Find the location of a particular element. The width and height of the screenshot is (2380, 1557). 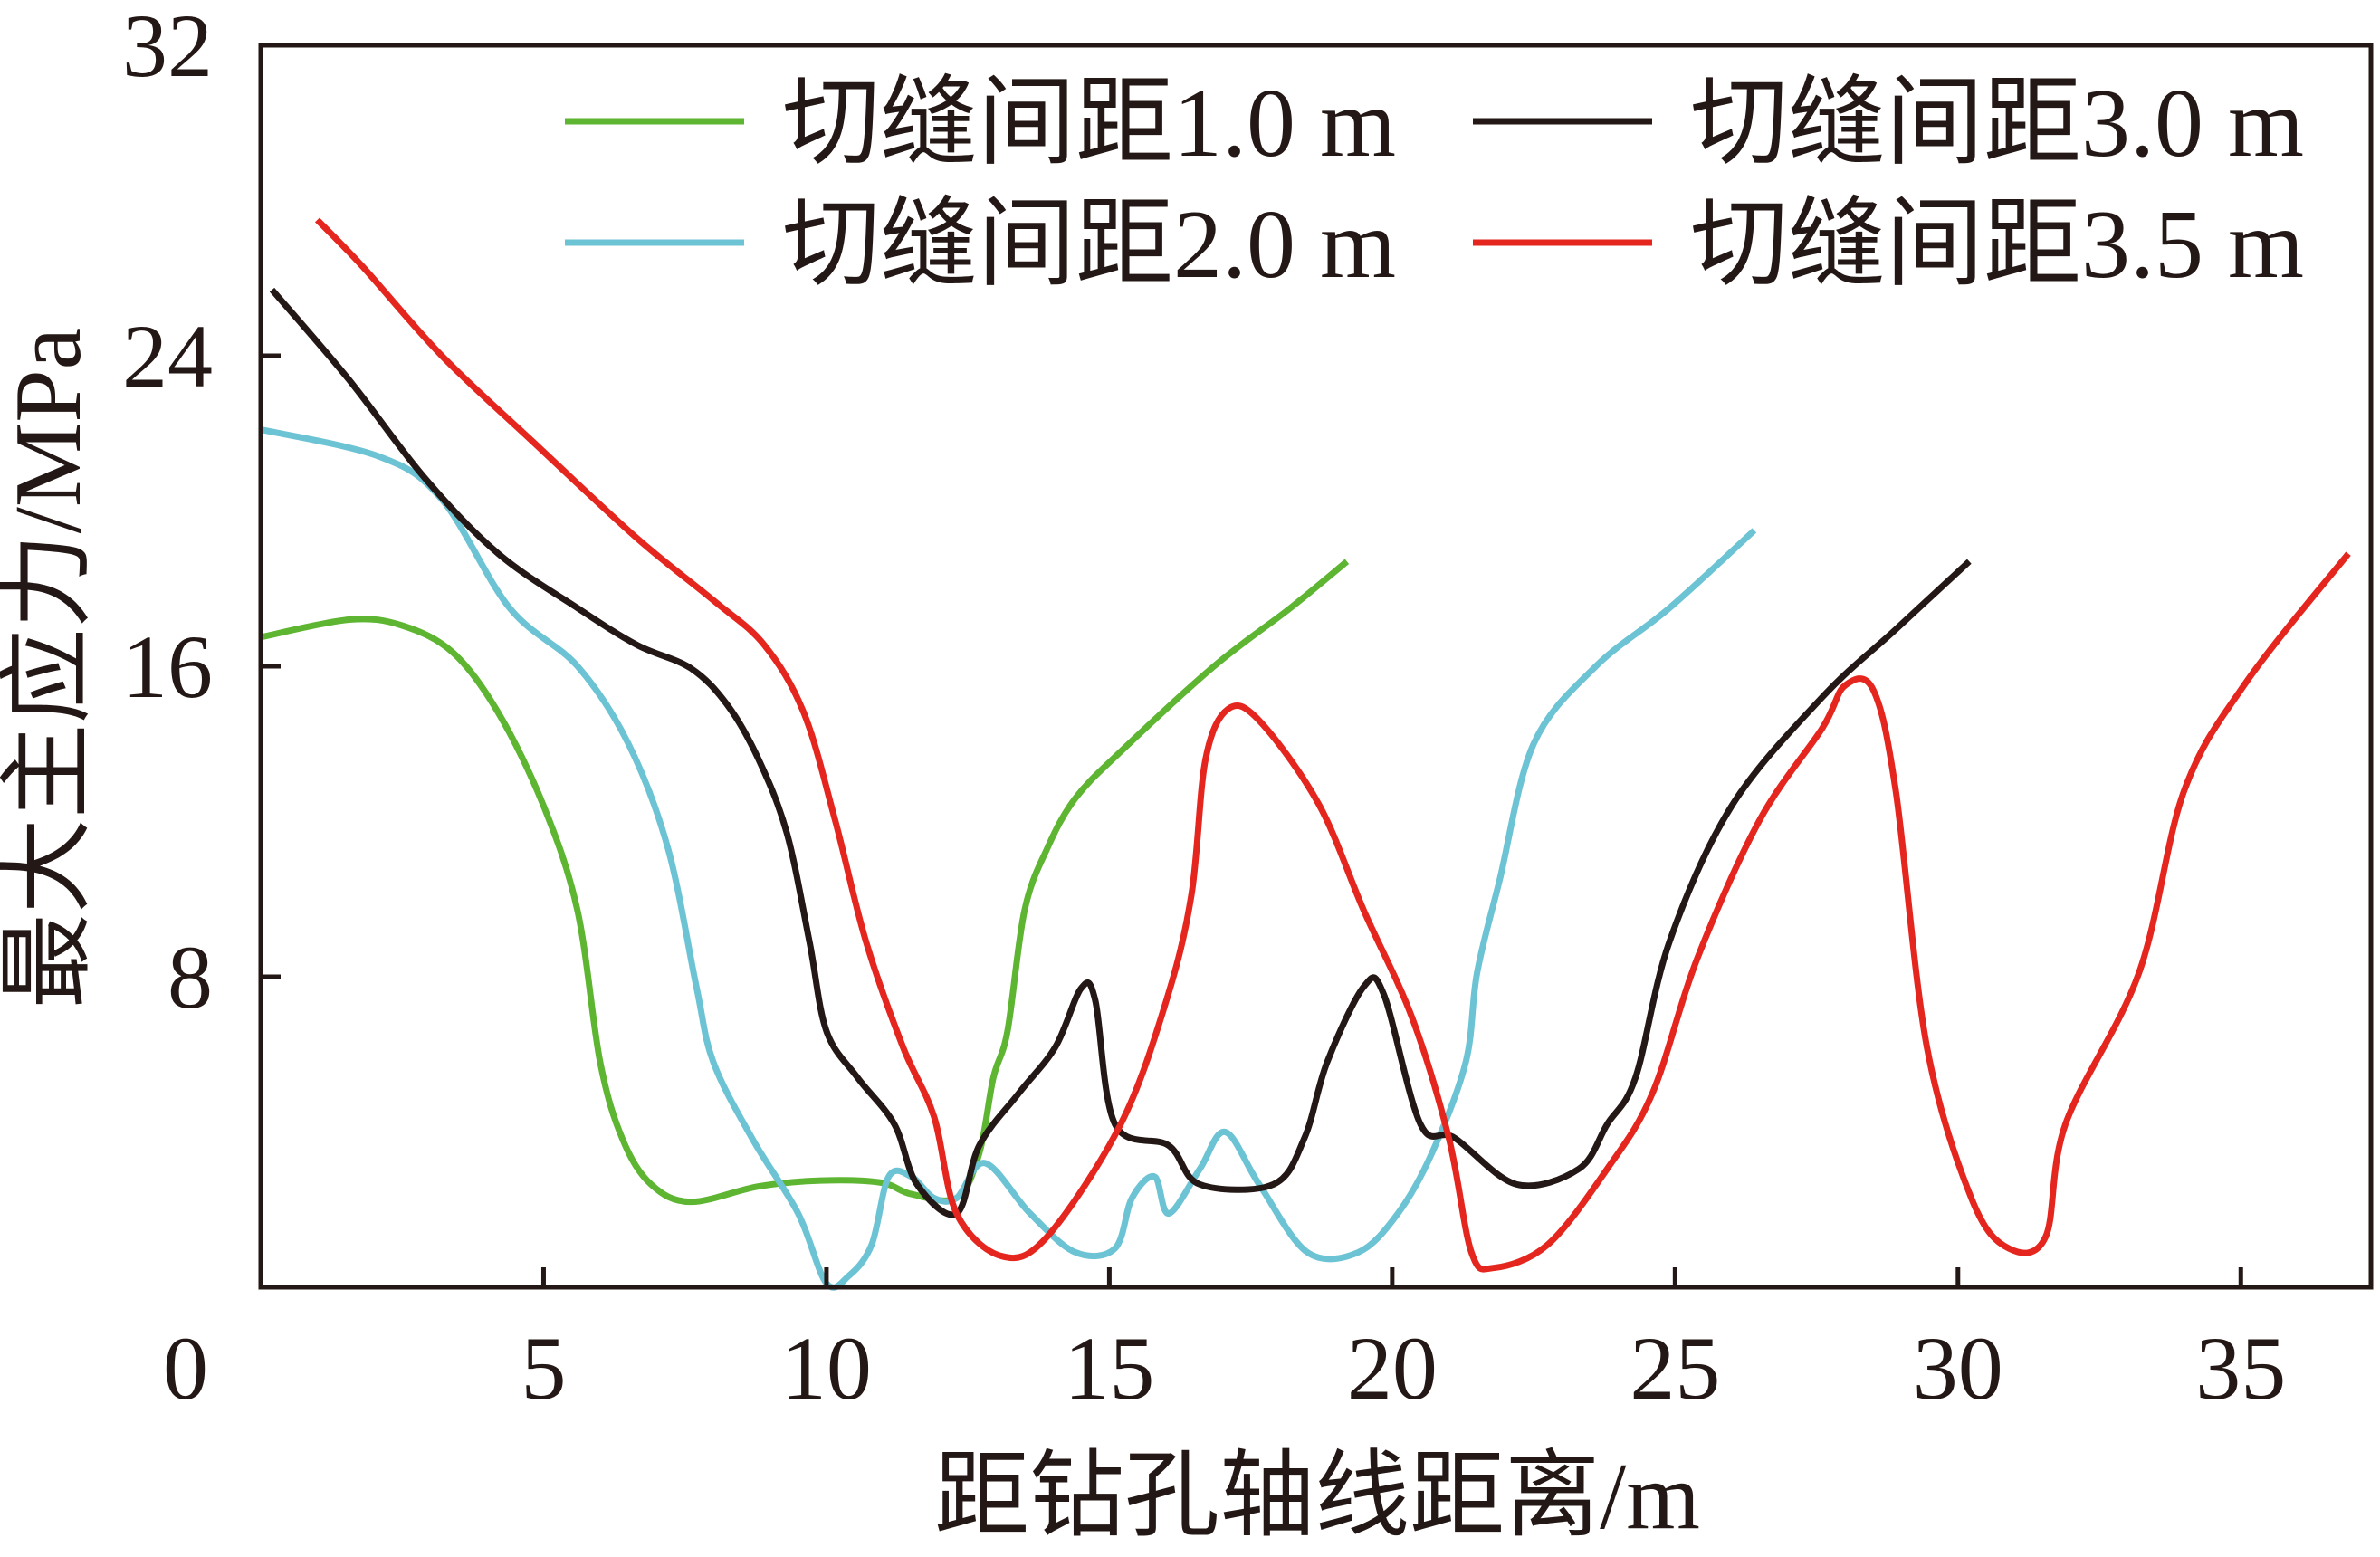

x-axis-title: 距钻孔轴线距离/m is located at coordinates (1317, 1496).